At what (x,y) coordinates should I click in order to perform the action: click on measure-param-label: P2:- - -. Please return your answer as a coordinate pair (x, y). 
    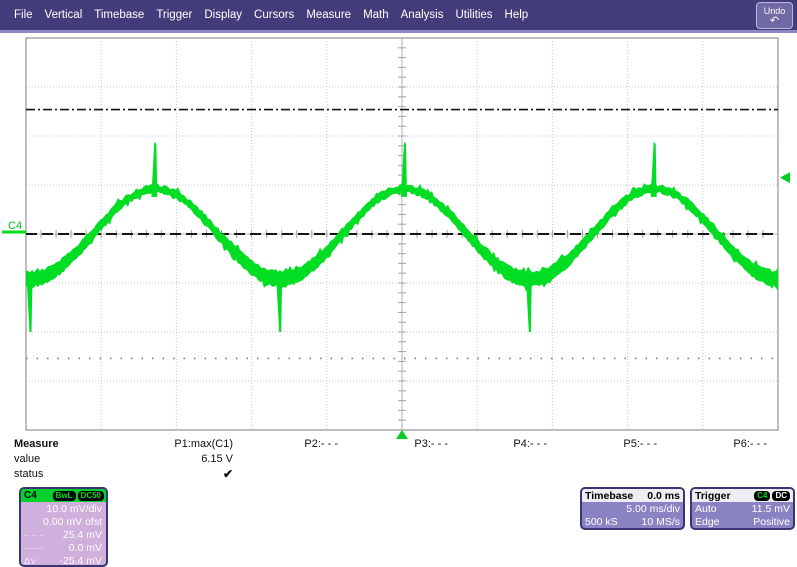
    Looking at the image, I should click on (321, 444).